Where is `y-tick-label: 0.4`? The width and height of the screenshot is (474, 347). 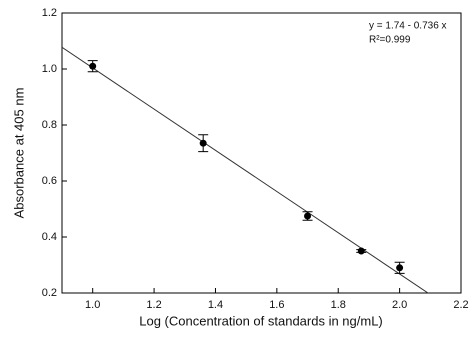 y-tick-label: 0.4 is located at coordinates (49, 237).